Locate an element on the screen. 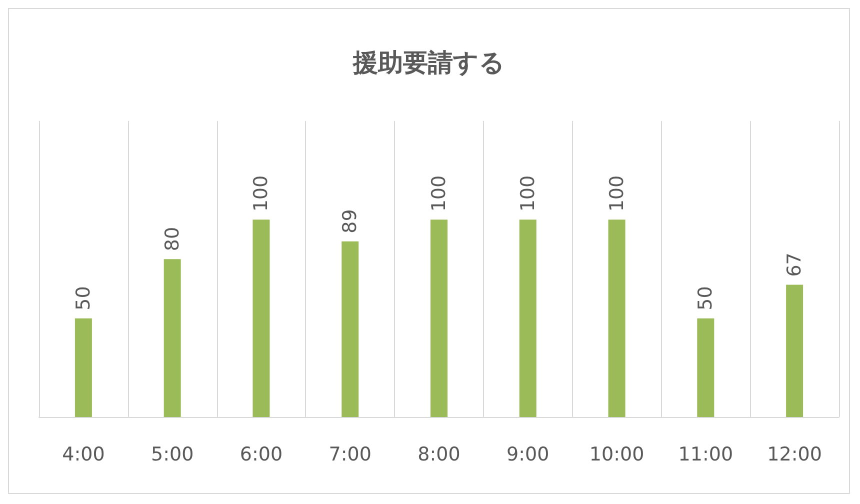 The image size is (860, 504). x-tick-label: 11:00 is located at coordinates (706, 455).